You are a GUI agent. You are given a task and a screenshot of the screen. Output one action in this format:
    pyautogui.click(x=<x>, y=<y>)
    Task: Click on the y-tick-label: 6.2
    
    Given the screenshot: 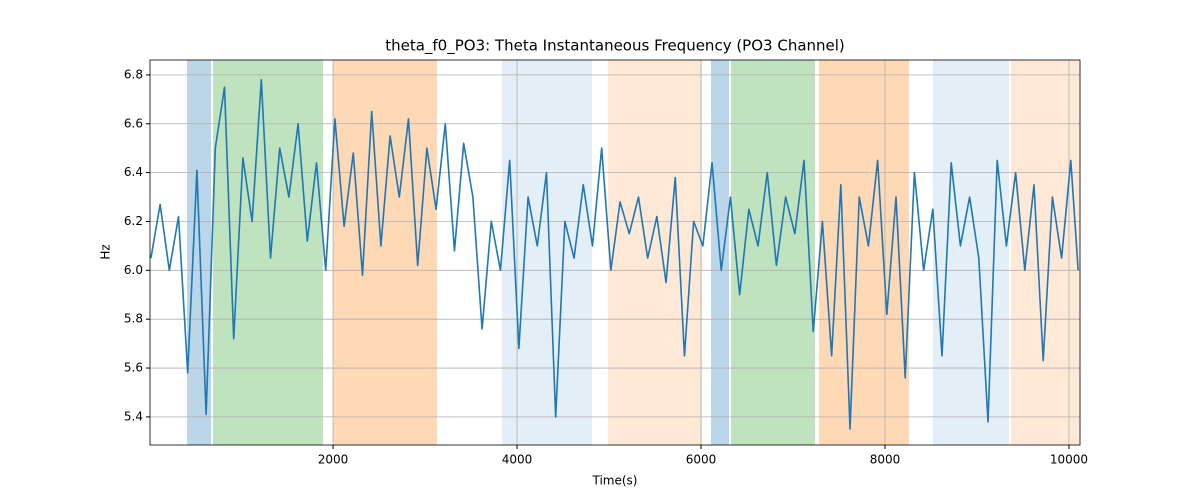 What is the action you would take?
    pyautogui.click(x=133, y=221)
    